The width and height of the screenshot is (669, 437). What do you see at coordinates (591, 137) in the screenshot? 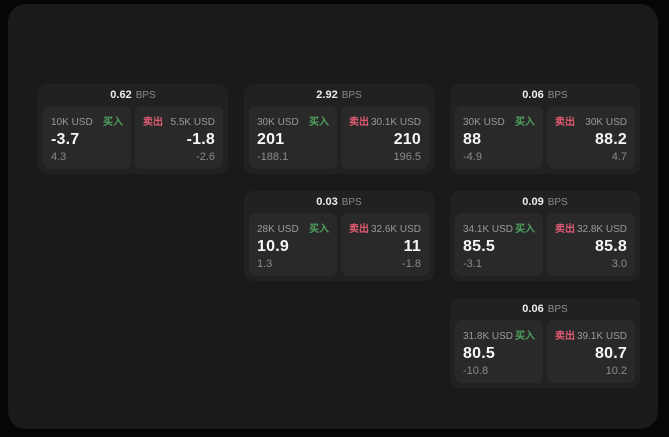
I see `sell-panel: 卖出 30K USD 88.2 4.7` at bounding box center [591, 137].